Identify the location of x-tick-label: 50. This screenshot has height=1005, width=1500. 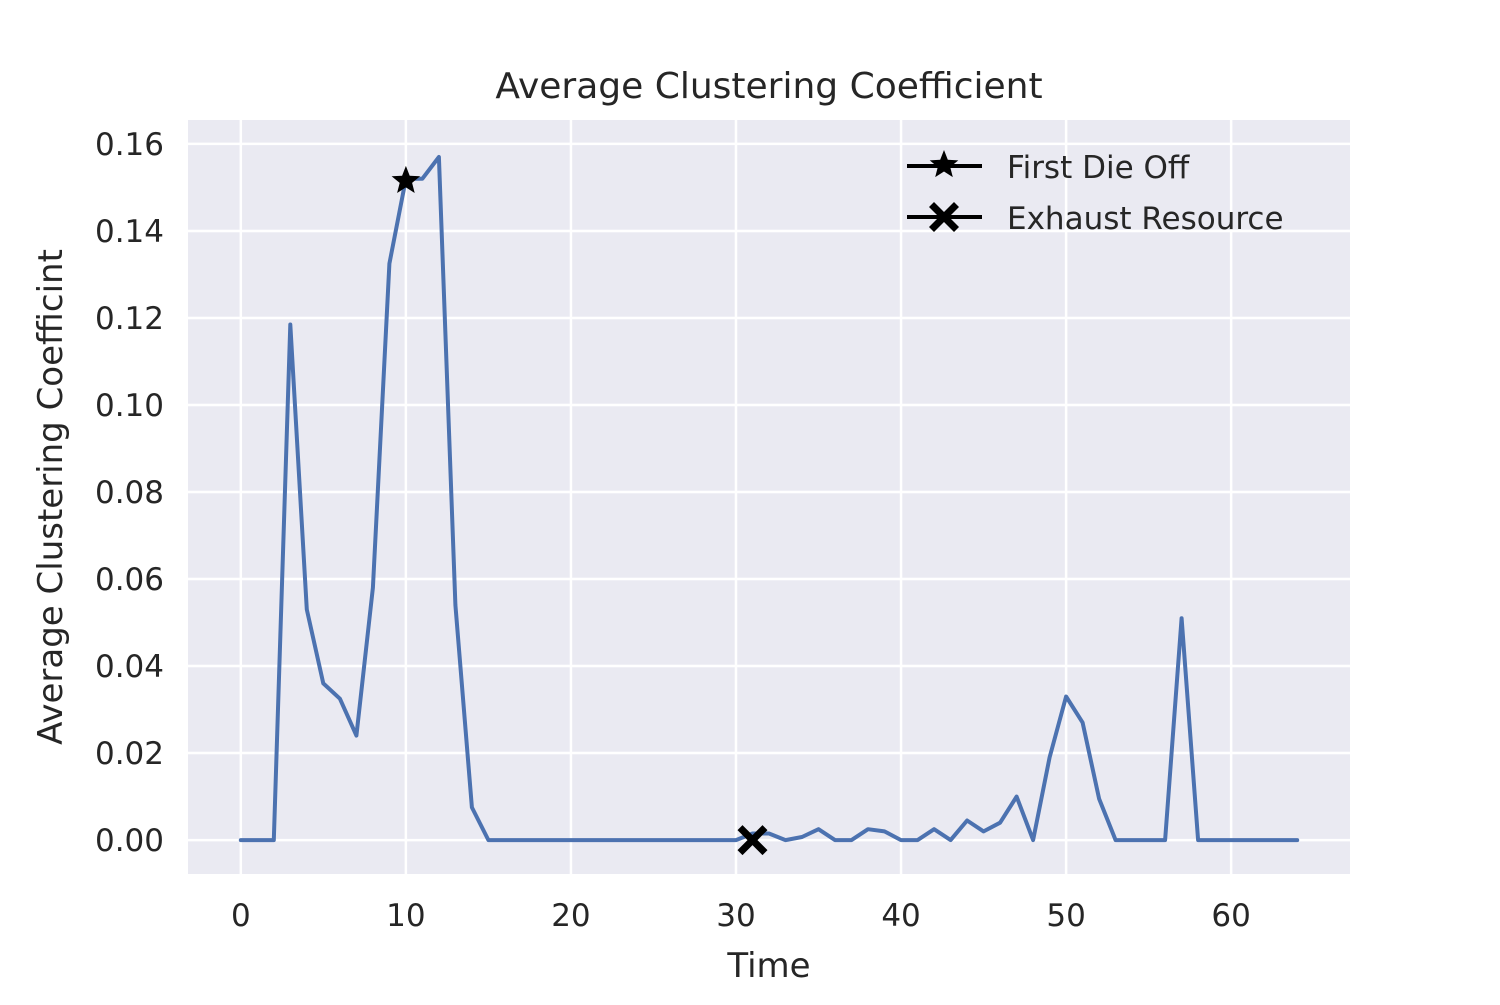
(1065, 916).